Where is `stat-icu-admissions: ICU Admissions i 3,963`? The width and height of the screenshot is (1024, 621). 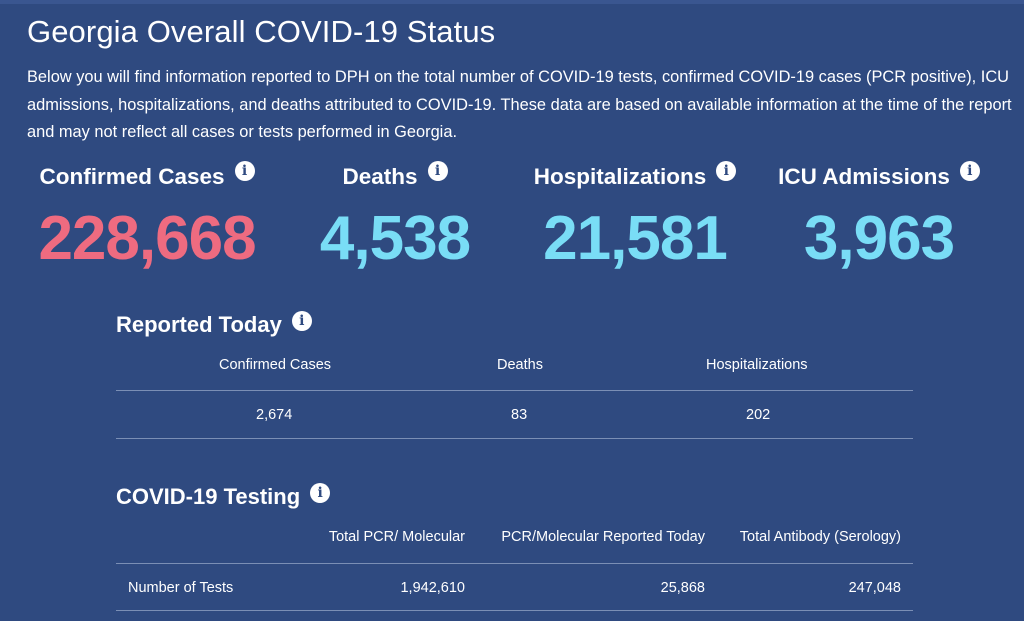
stat-icu-admissions: ICU Admissions i 3,963 is located at coordinates (879, 217).